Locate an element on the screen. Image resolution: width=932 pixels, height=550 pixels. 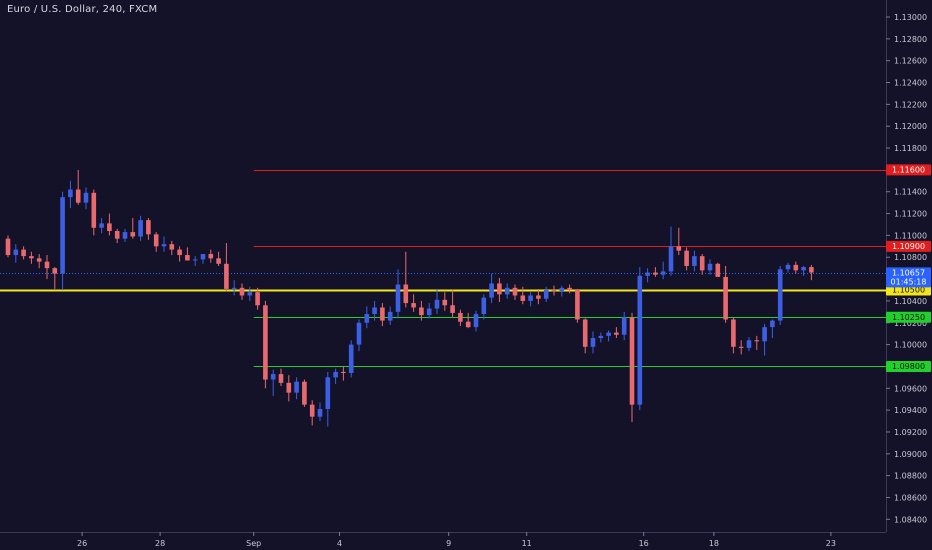
level-badge-0: 1.11600 is located at coordinates (908, 170).